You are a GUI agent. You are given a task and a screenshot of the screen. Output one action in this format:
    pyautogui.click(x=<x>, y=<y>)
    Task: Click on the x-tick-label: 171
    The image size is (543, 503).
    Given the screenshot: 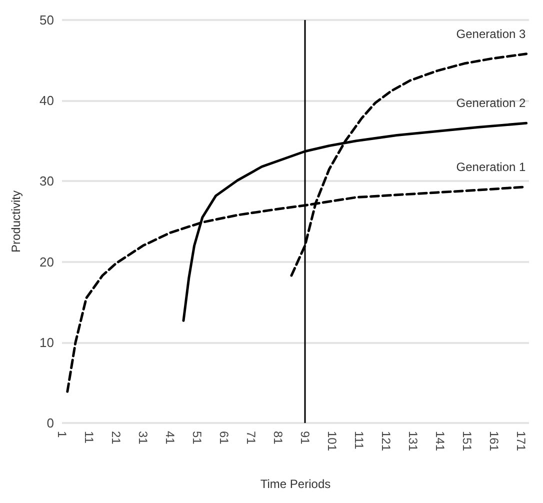 What is the action you would take?
    pyautogui.click(x=521, y=441)
    